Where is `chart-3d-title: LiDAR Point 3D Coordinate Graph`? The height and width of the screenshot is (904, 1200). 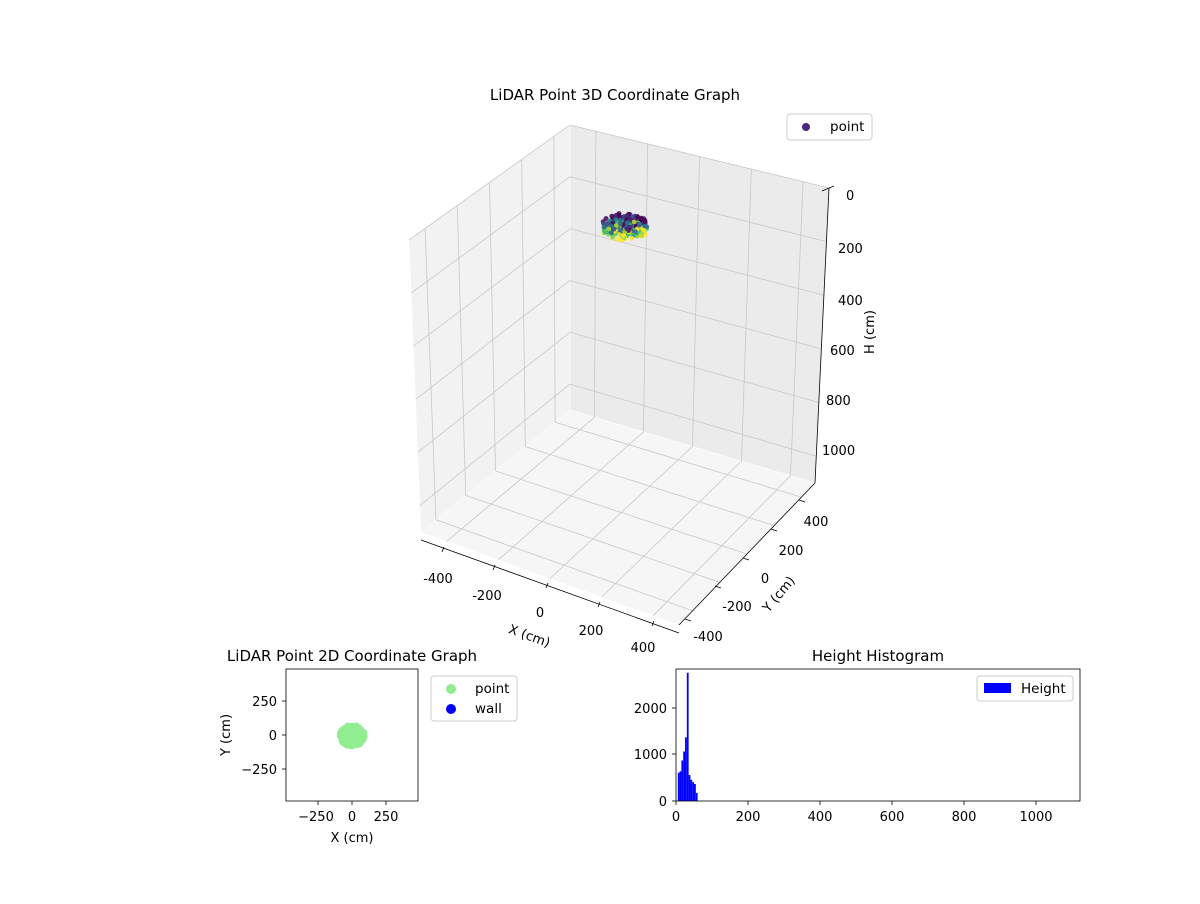 chart-3d-title: LiDAR Point 3D Coordinate Graph is located at coordinates (615, 95).